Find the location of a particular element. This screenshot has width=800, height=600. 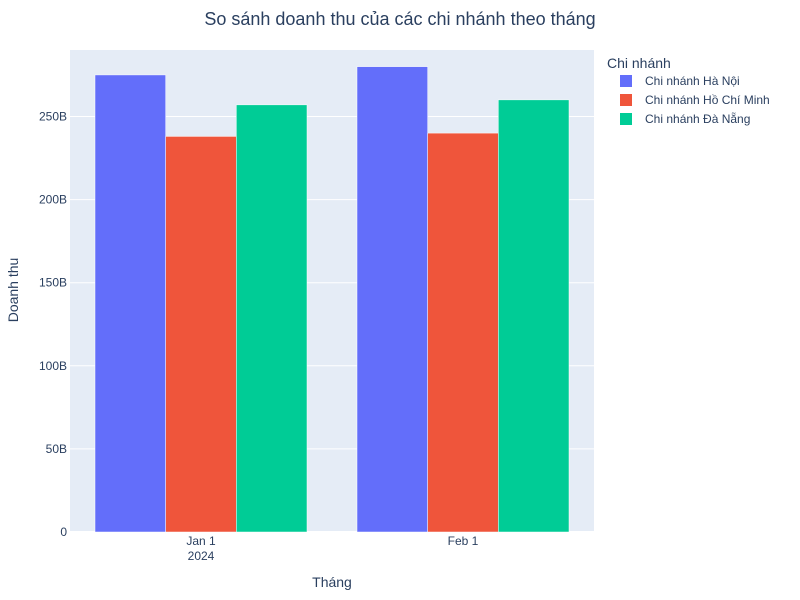

legend-item: Chi nhánh Đà Nẵng is located at coordinates (685, 118).